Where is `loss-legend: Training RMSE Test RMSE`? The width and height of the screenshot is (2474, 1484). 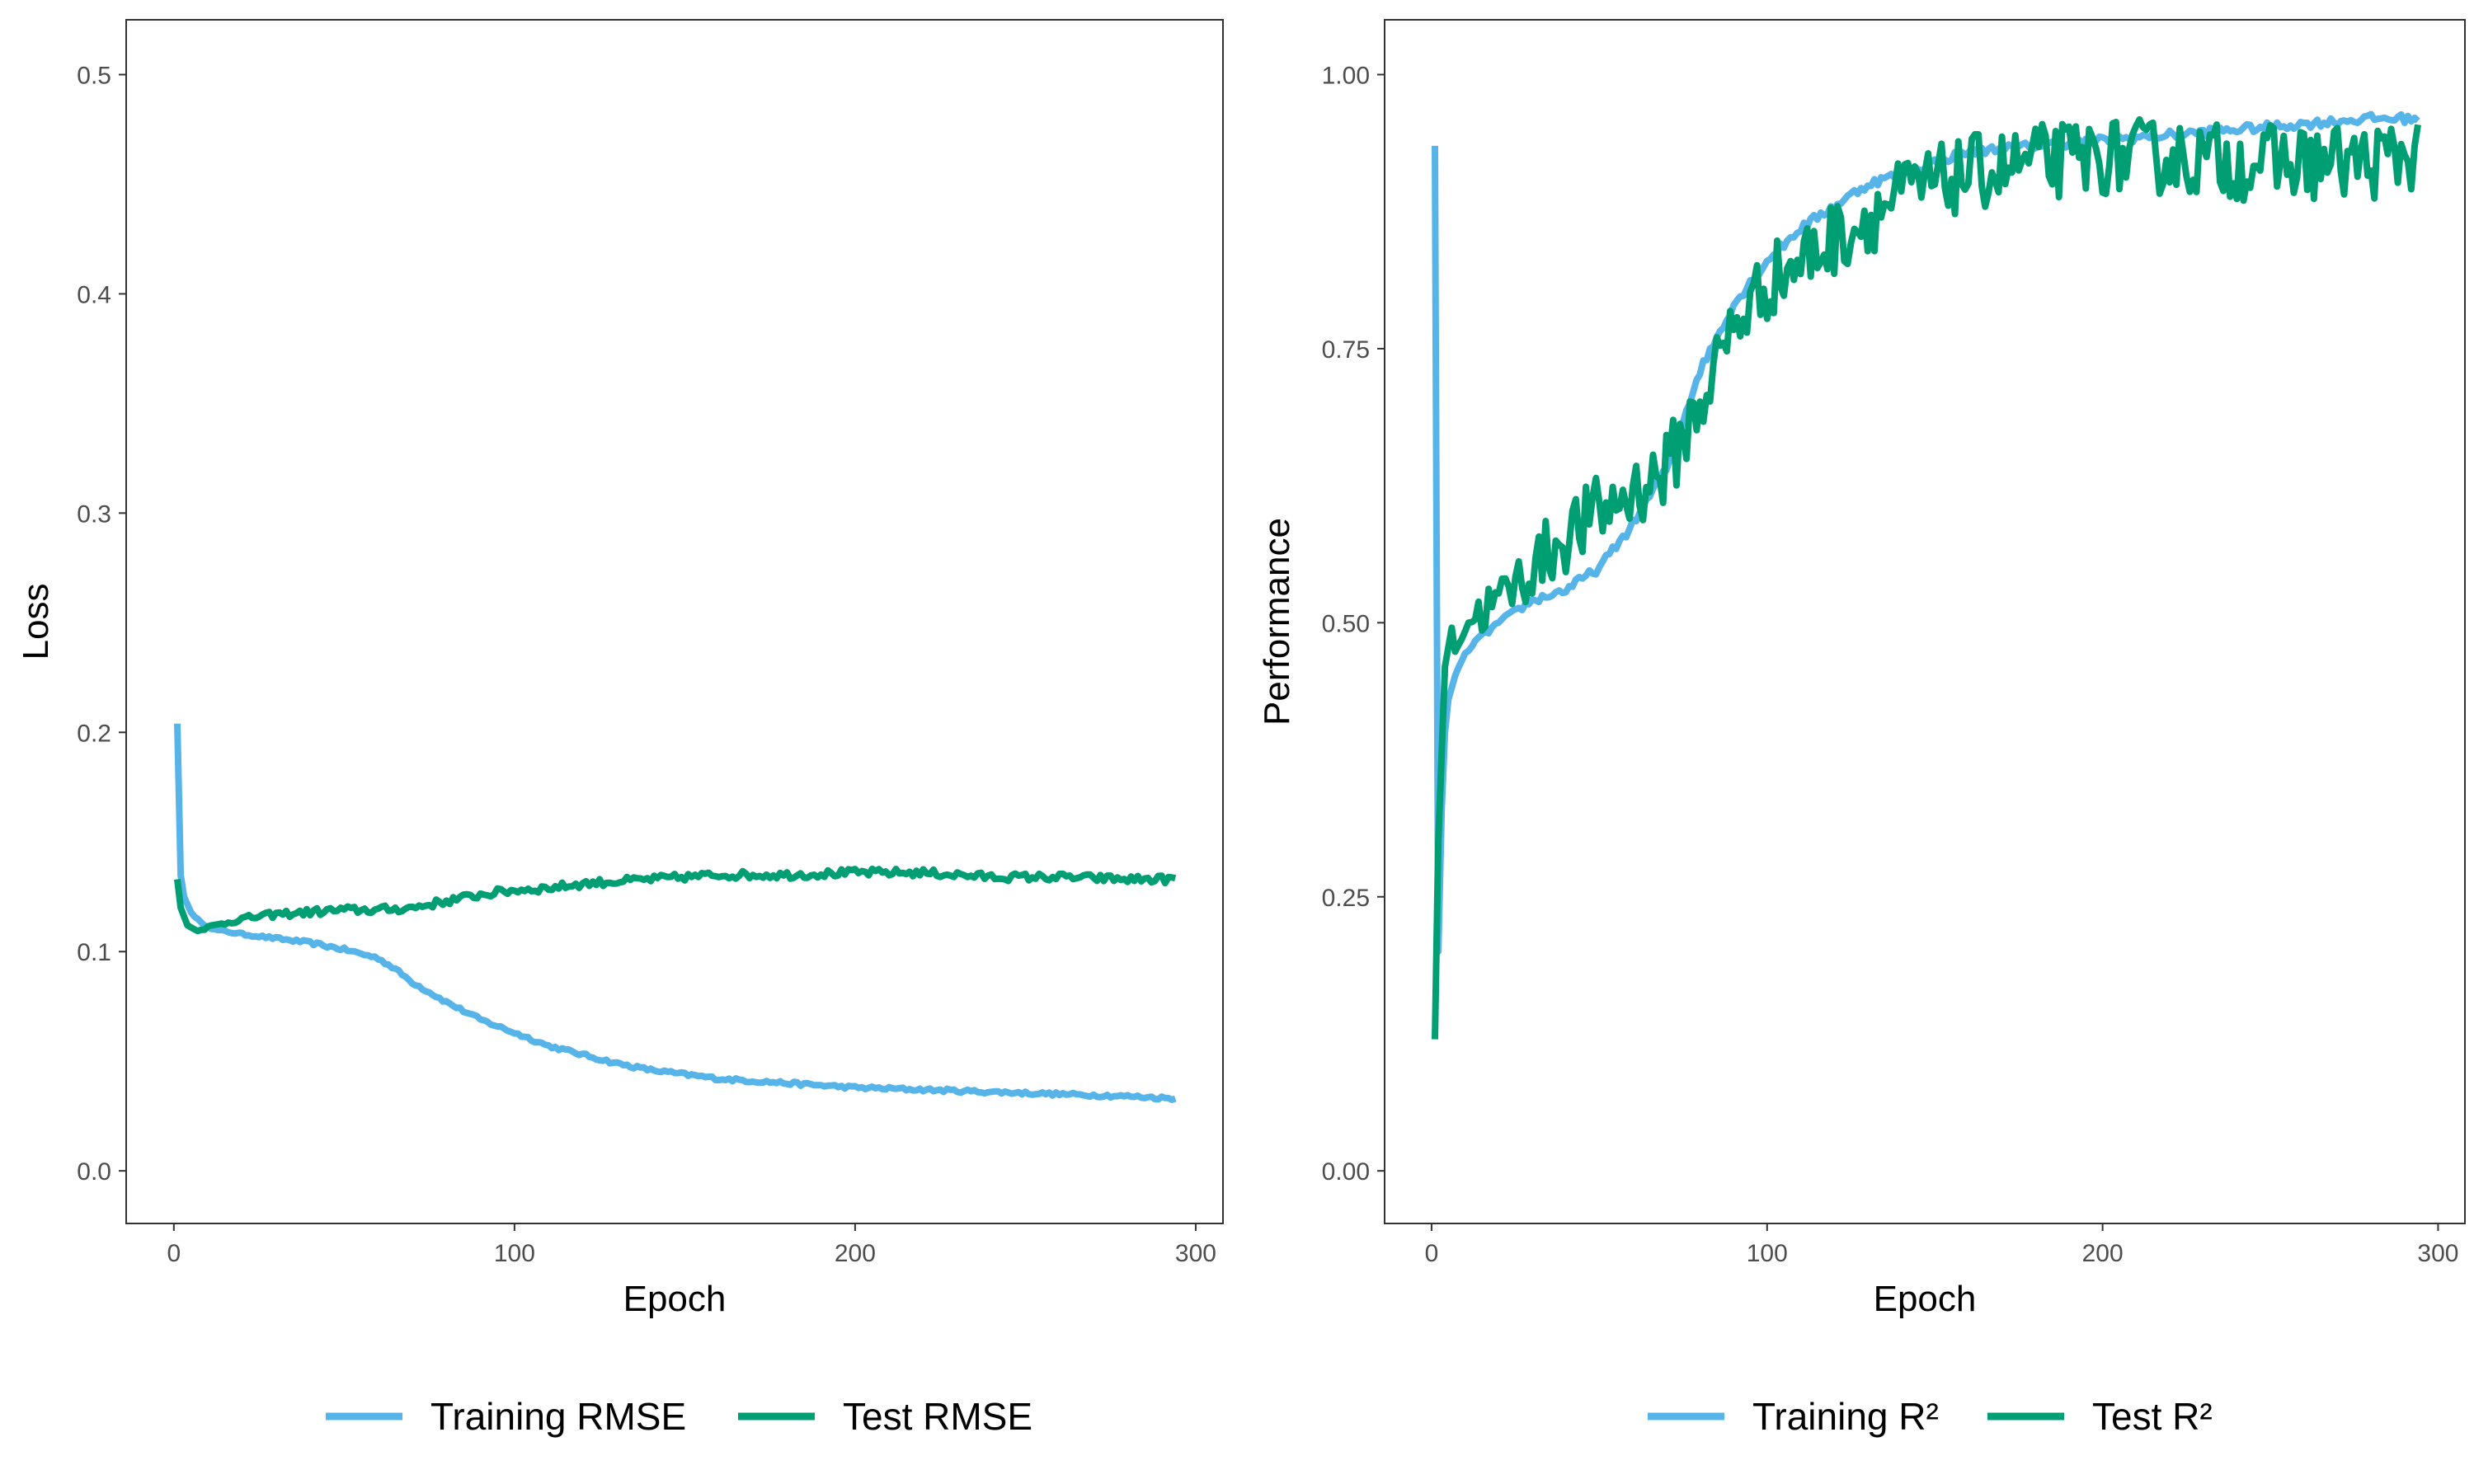 loss-legend: Training RMSE Test RMSE is located at coordinates (679, 1416).